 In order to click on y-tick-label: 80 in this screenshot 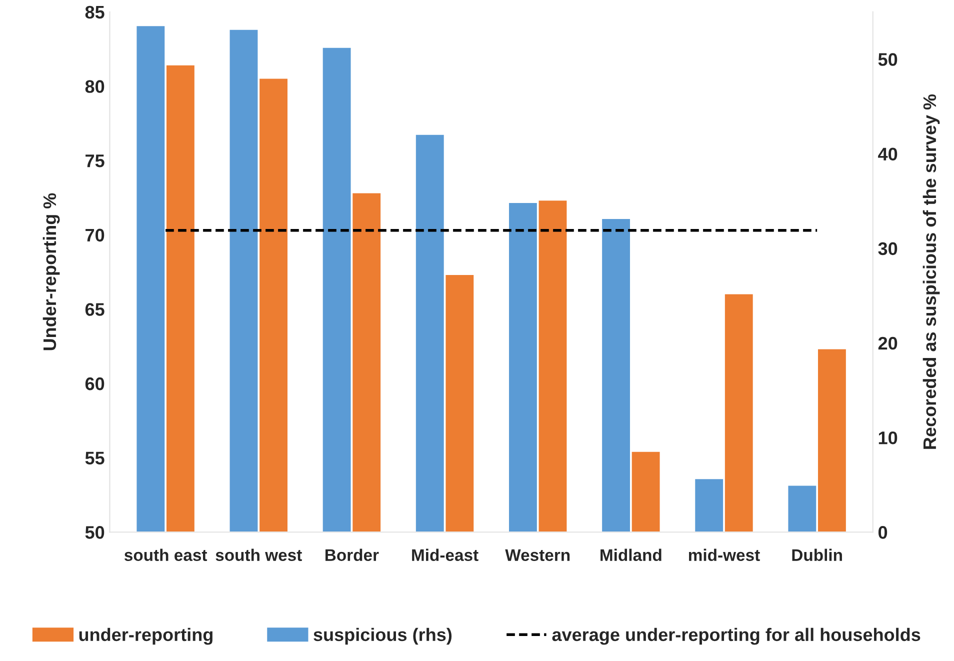, I will do `click(94, 86)`.